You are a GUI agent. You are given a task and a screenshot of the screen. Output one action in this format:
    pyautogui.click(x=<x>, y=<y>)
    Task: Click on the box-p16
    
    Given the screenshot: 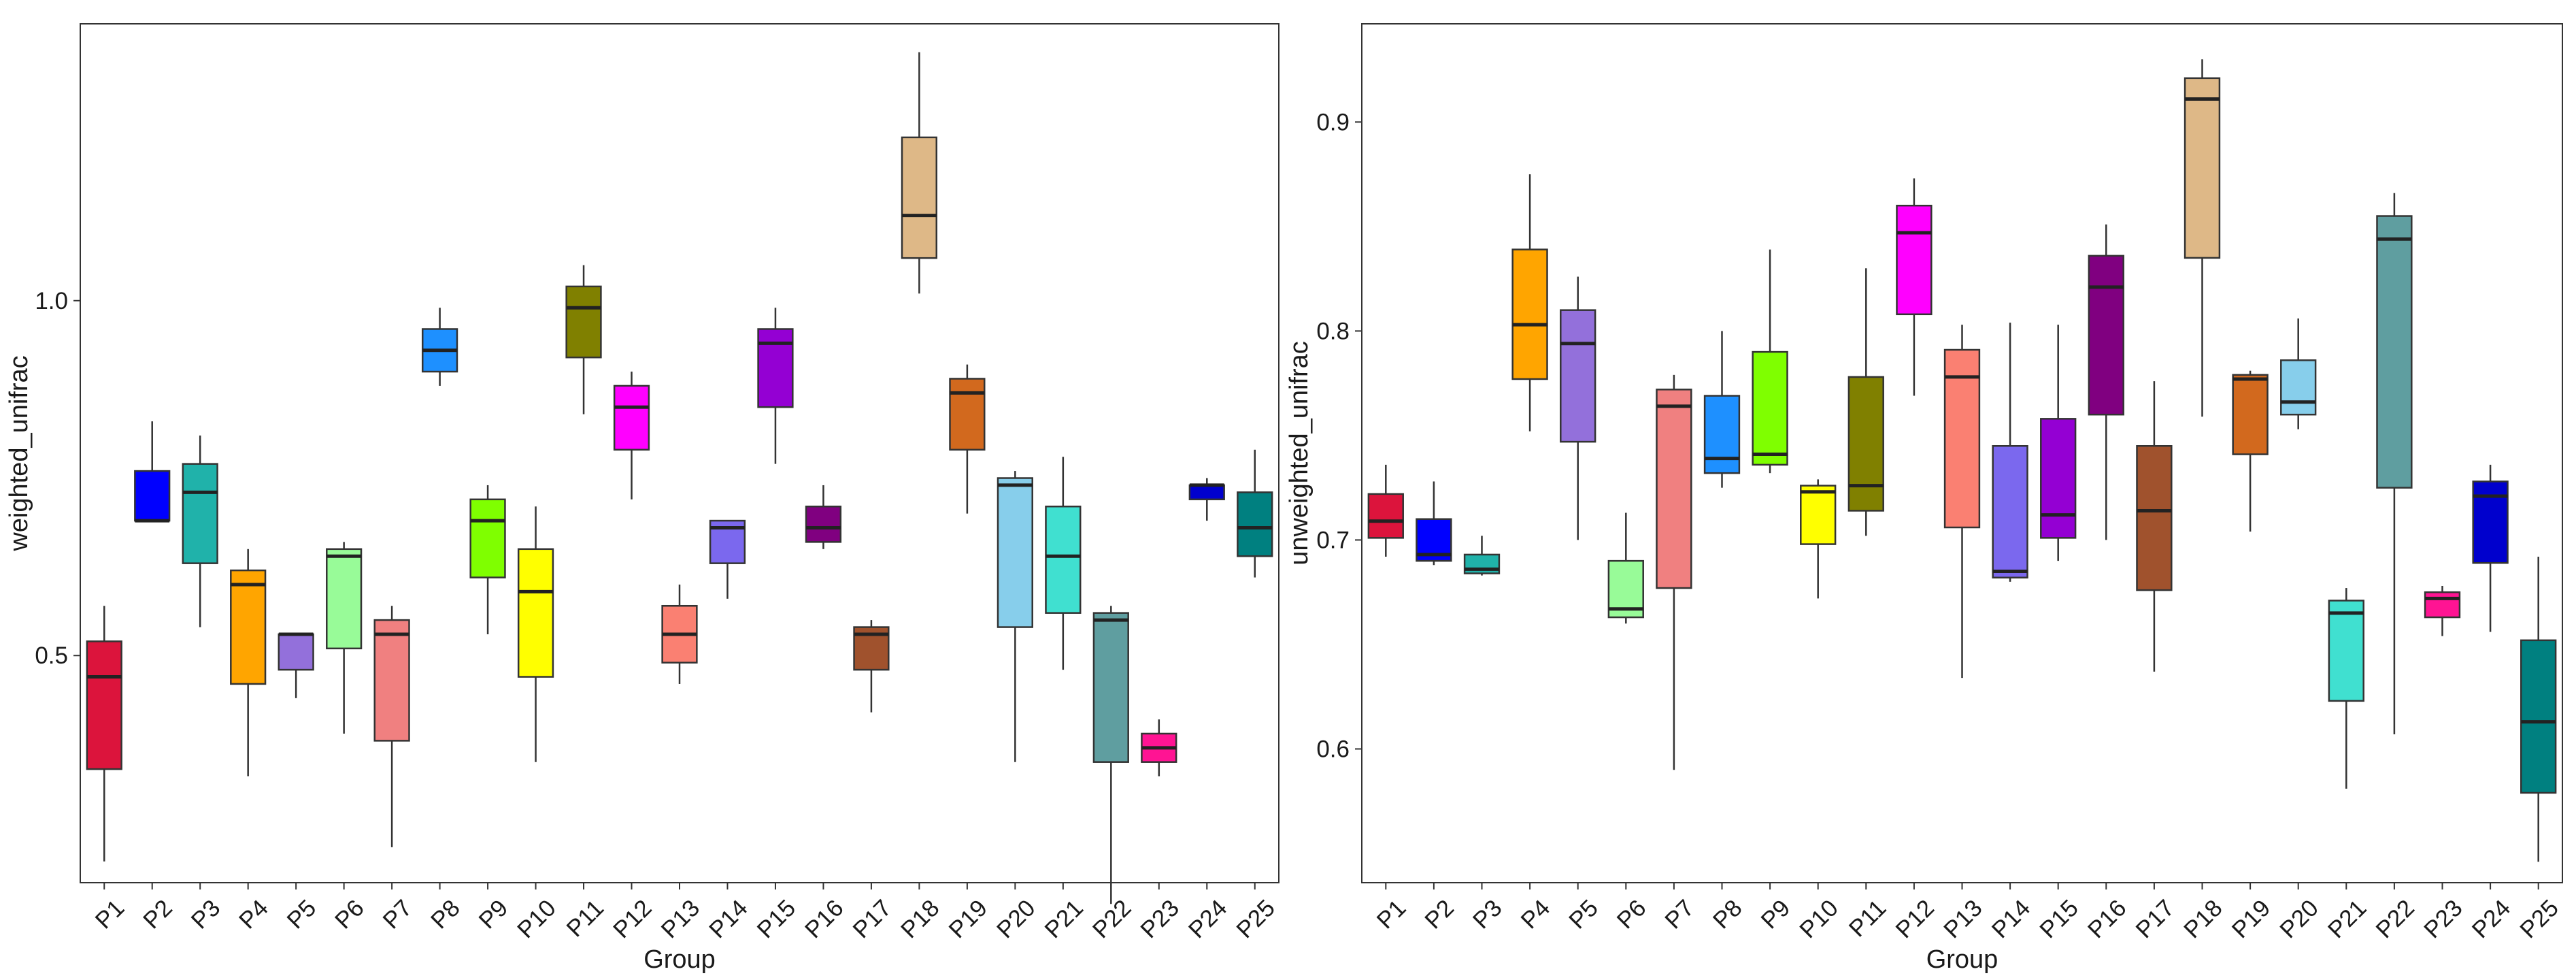 What is the action you would take?
    pyautogui.click(x=823, y=517)
    